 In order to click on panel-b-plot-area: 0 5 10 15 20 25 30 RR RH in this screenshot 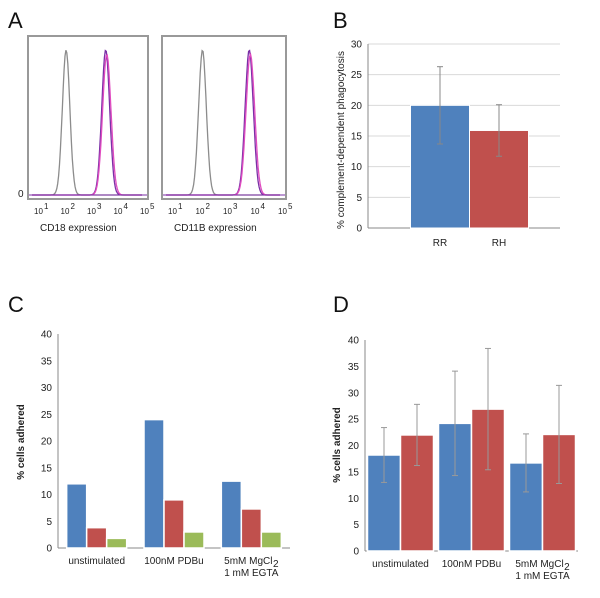, I will do `click(455, 144)`.